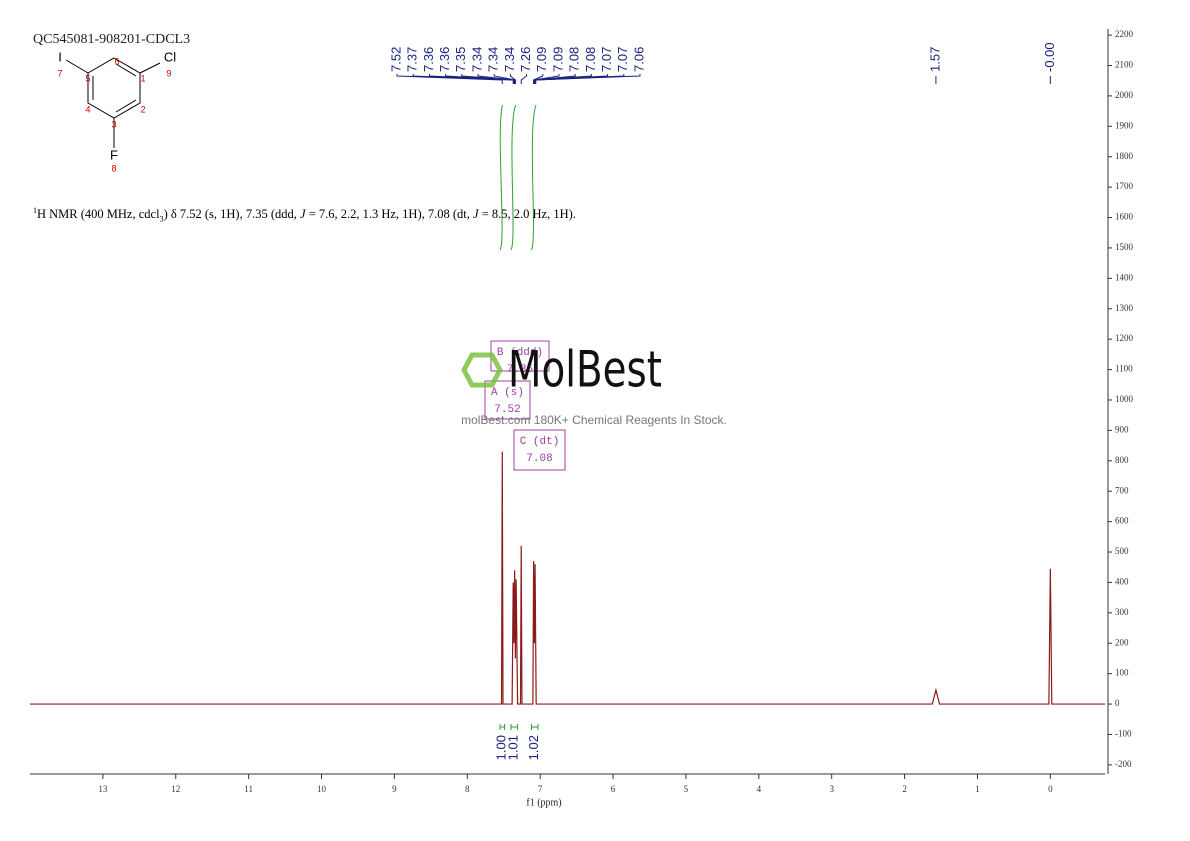 Image resolution: width=1190 pixels, height=841 pixels. Describe the element at coordinates (543, 802) in the screenshot. I see `x-axis-label: f1 (ppm)` at that location.